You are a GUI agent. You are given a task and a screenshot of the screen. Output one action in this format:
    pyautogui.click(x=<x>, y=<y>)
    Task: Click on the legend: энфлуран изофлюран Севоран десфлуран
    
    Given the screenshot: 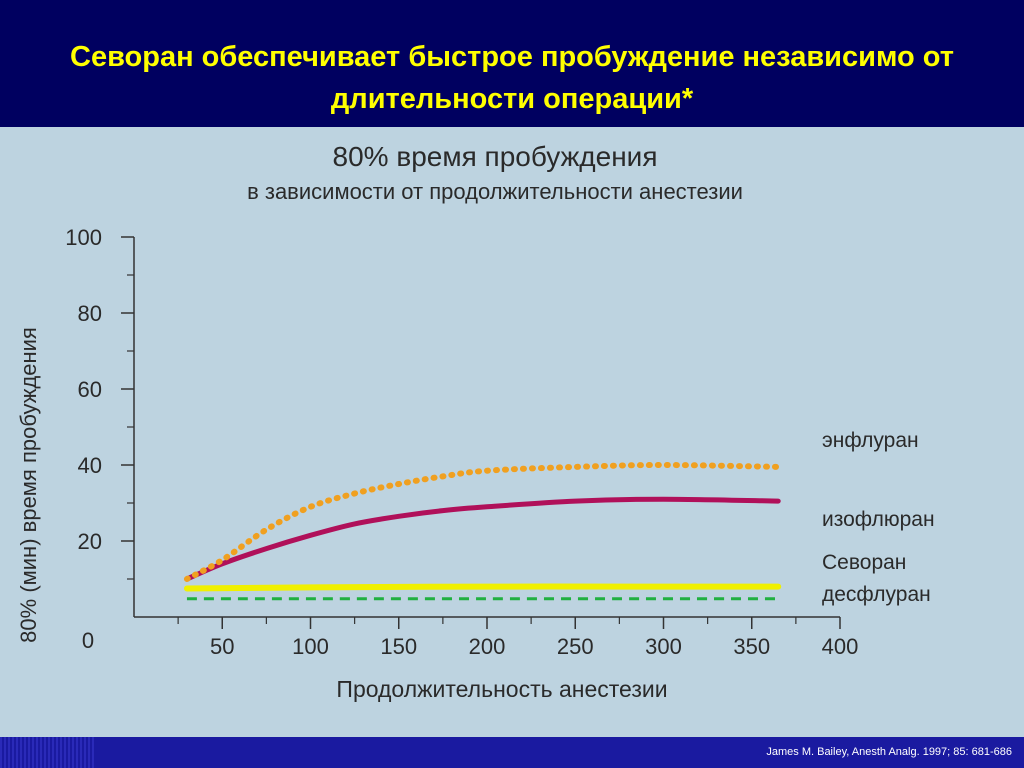 What is the action you would take?
    pyautogui.click(x=878, y=517)
    